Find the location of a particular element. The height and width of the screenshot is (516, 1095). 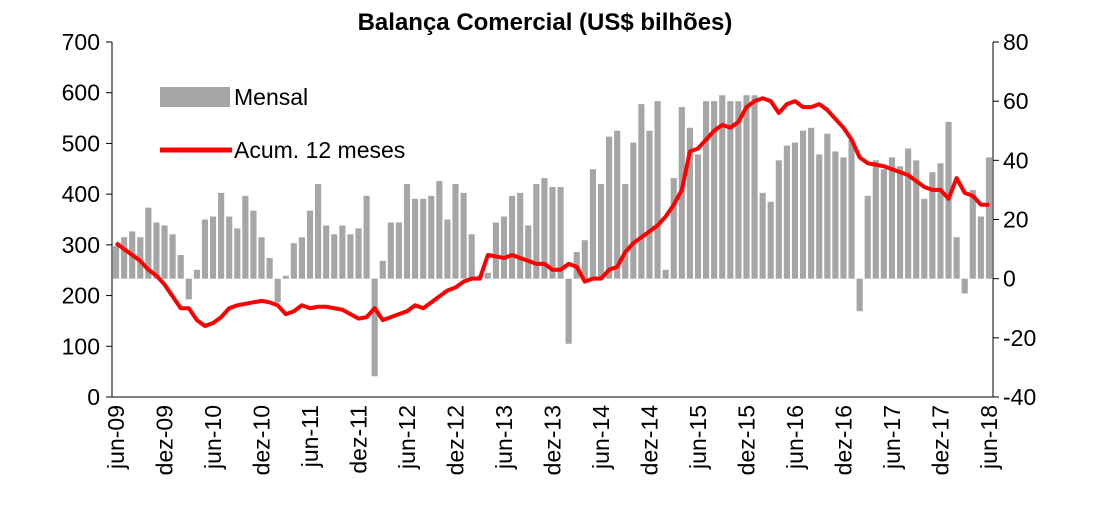

y2-tick-label: 80 is located at coordinates (1016, 42).